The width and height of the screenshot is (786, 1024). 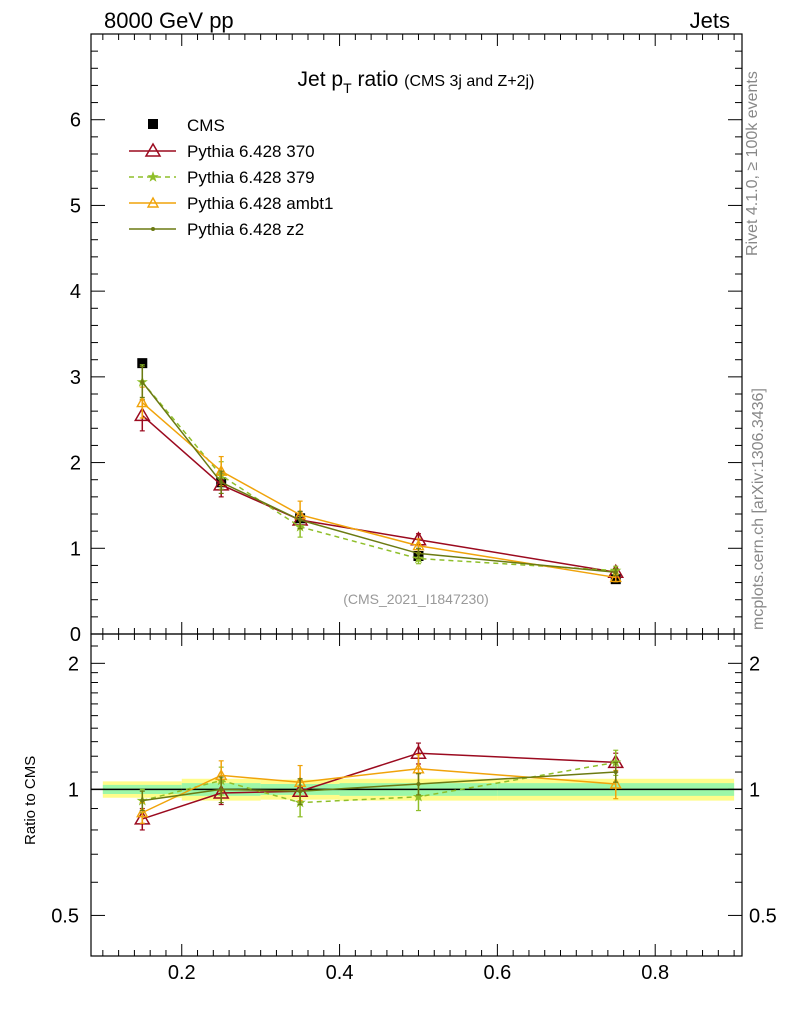 What do you see at coordinates (75, 635) in the screenshot?
I see `y-tick-label: 0` at bounding box center [75, 635].